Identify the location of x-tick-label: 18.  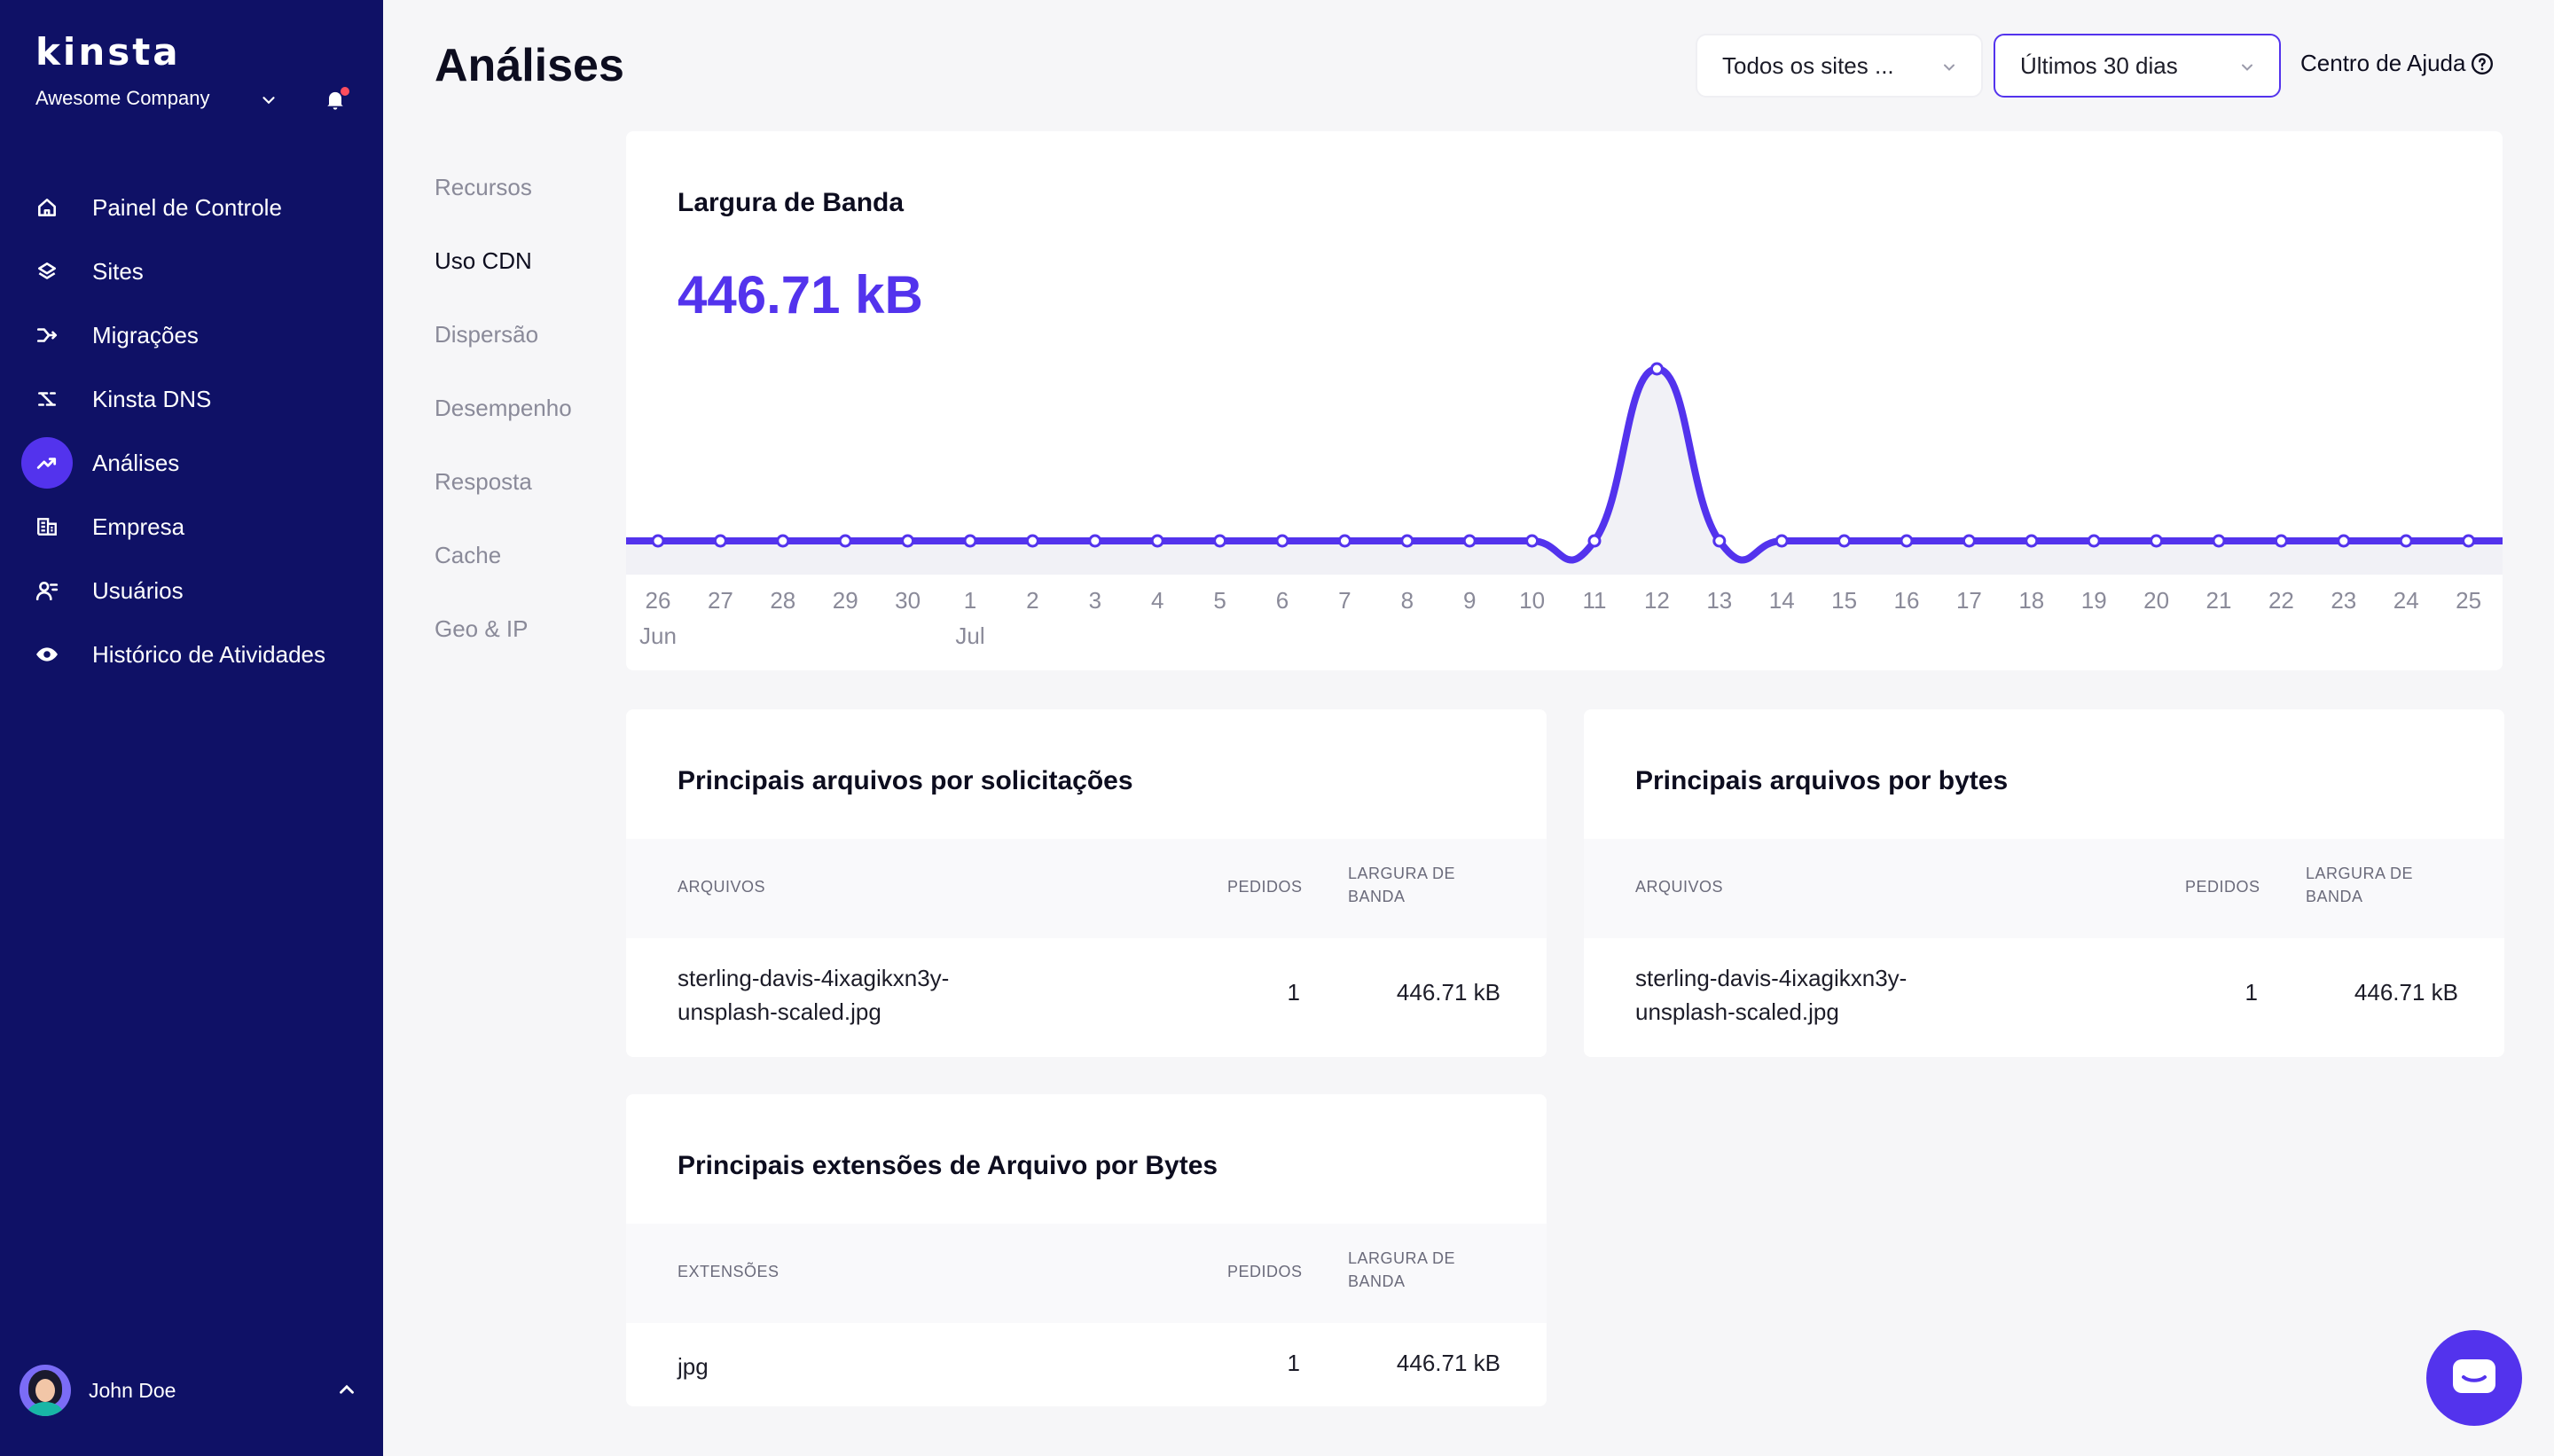
(2031, 600).